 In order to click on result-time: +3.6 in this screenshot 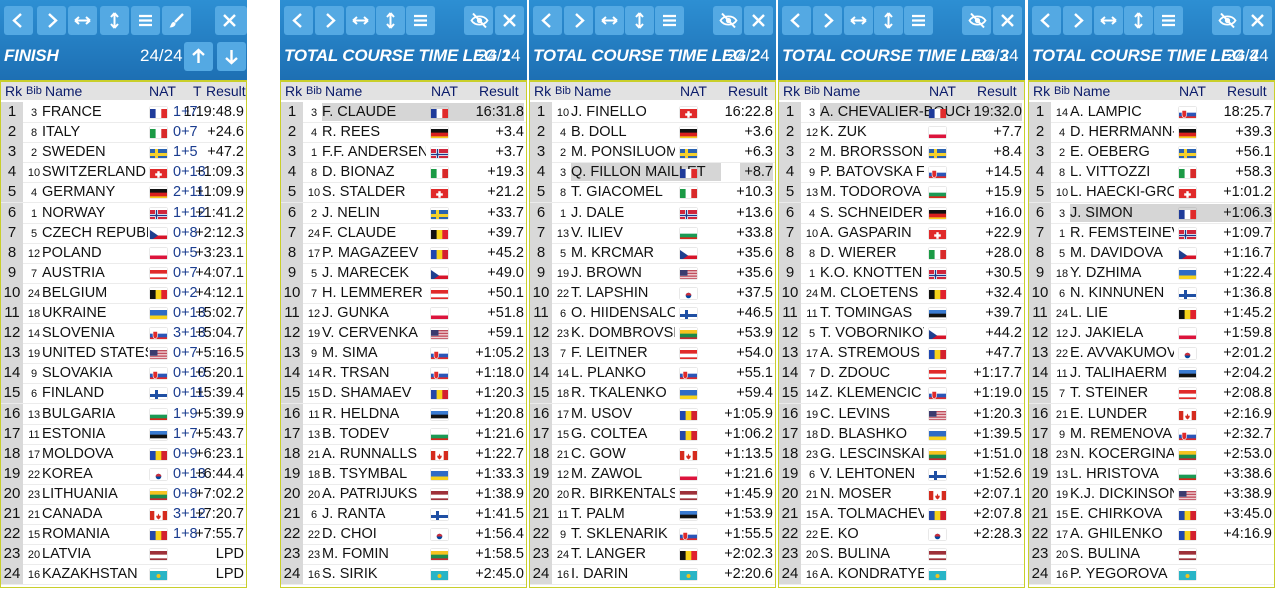, I will do `click(758, 132)`.